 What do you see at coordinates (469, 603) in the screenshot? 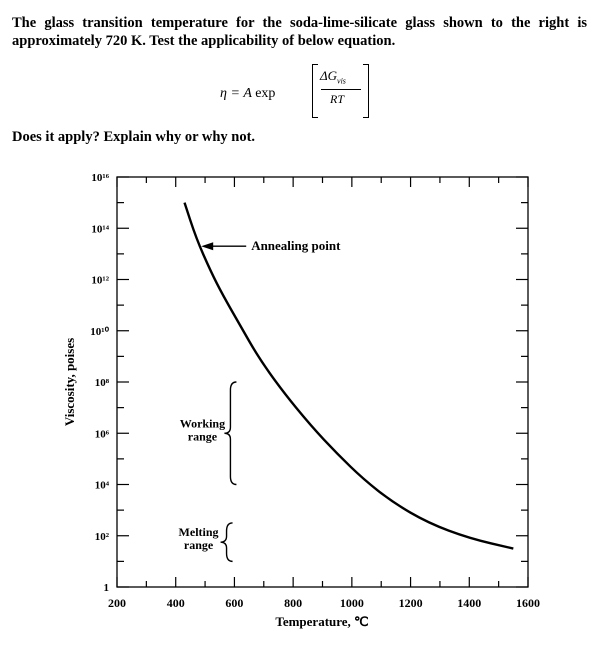
I see `x-tick-label: 1400` at bounding box center [469, 603].